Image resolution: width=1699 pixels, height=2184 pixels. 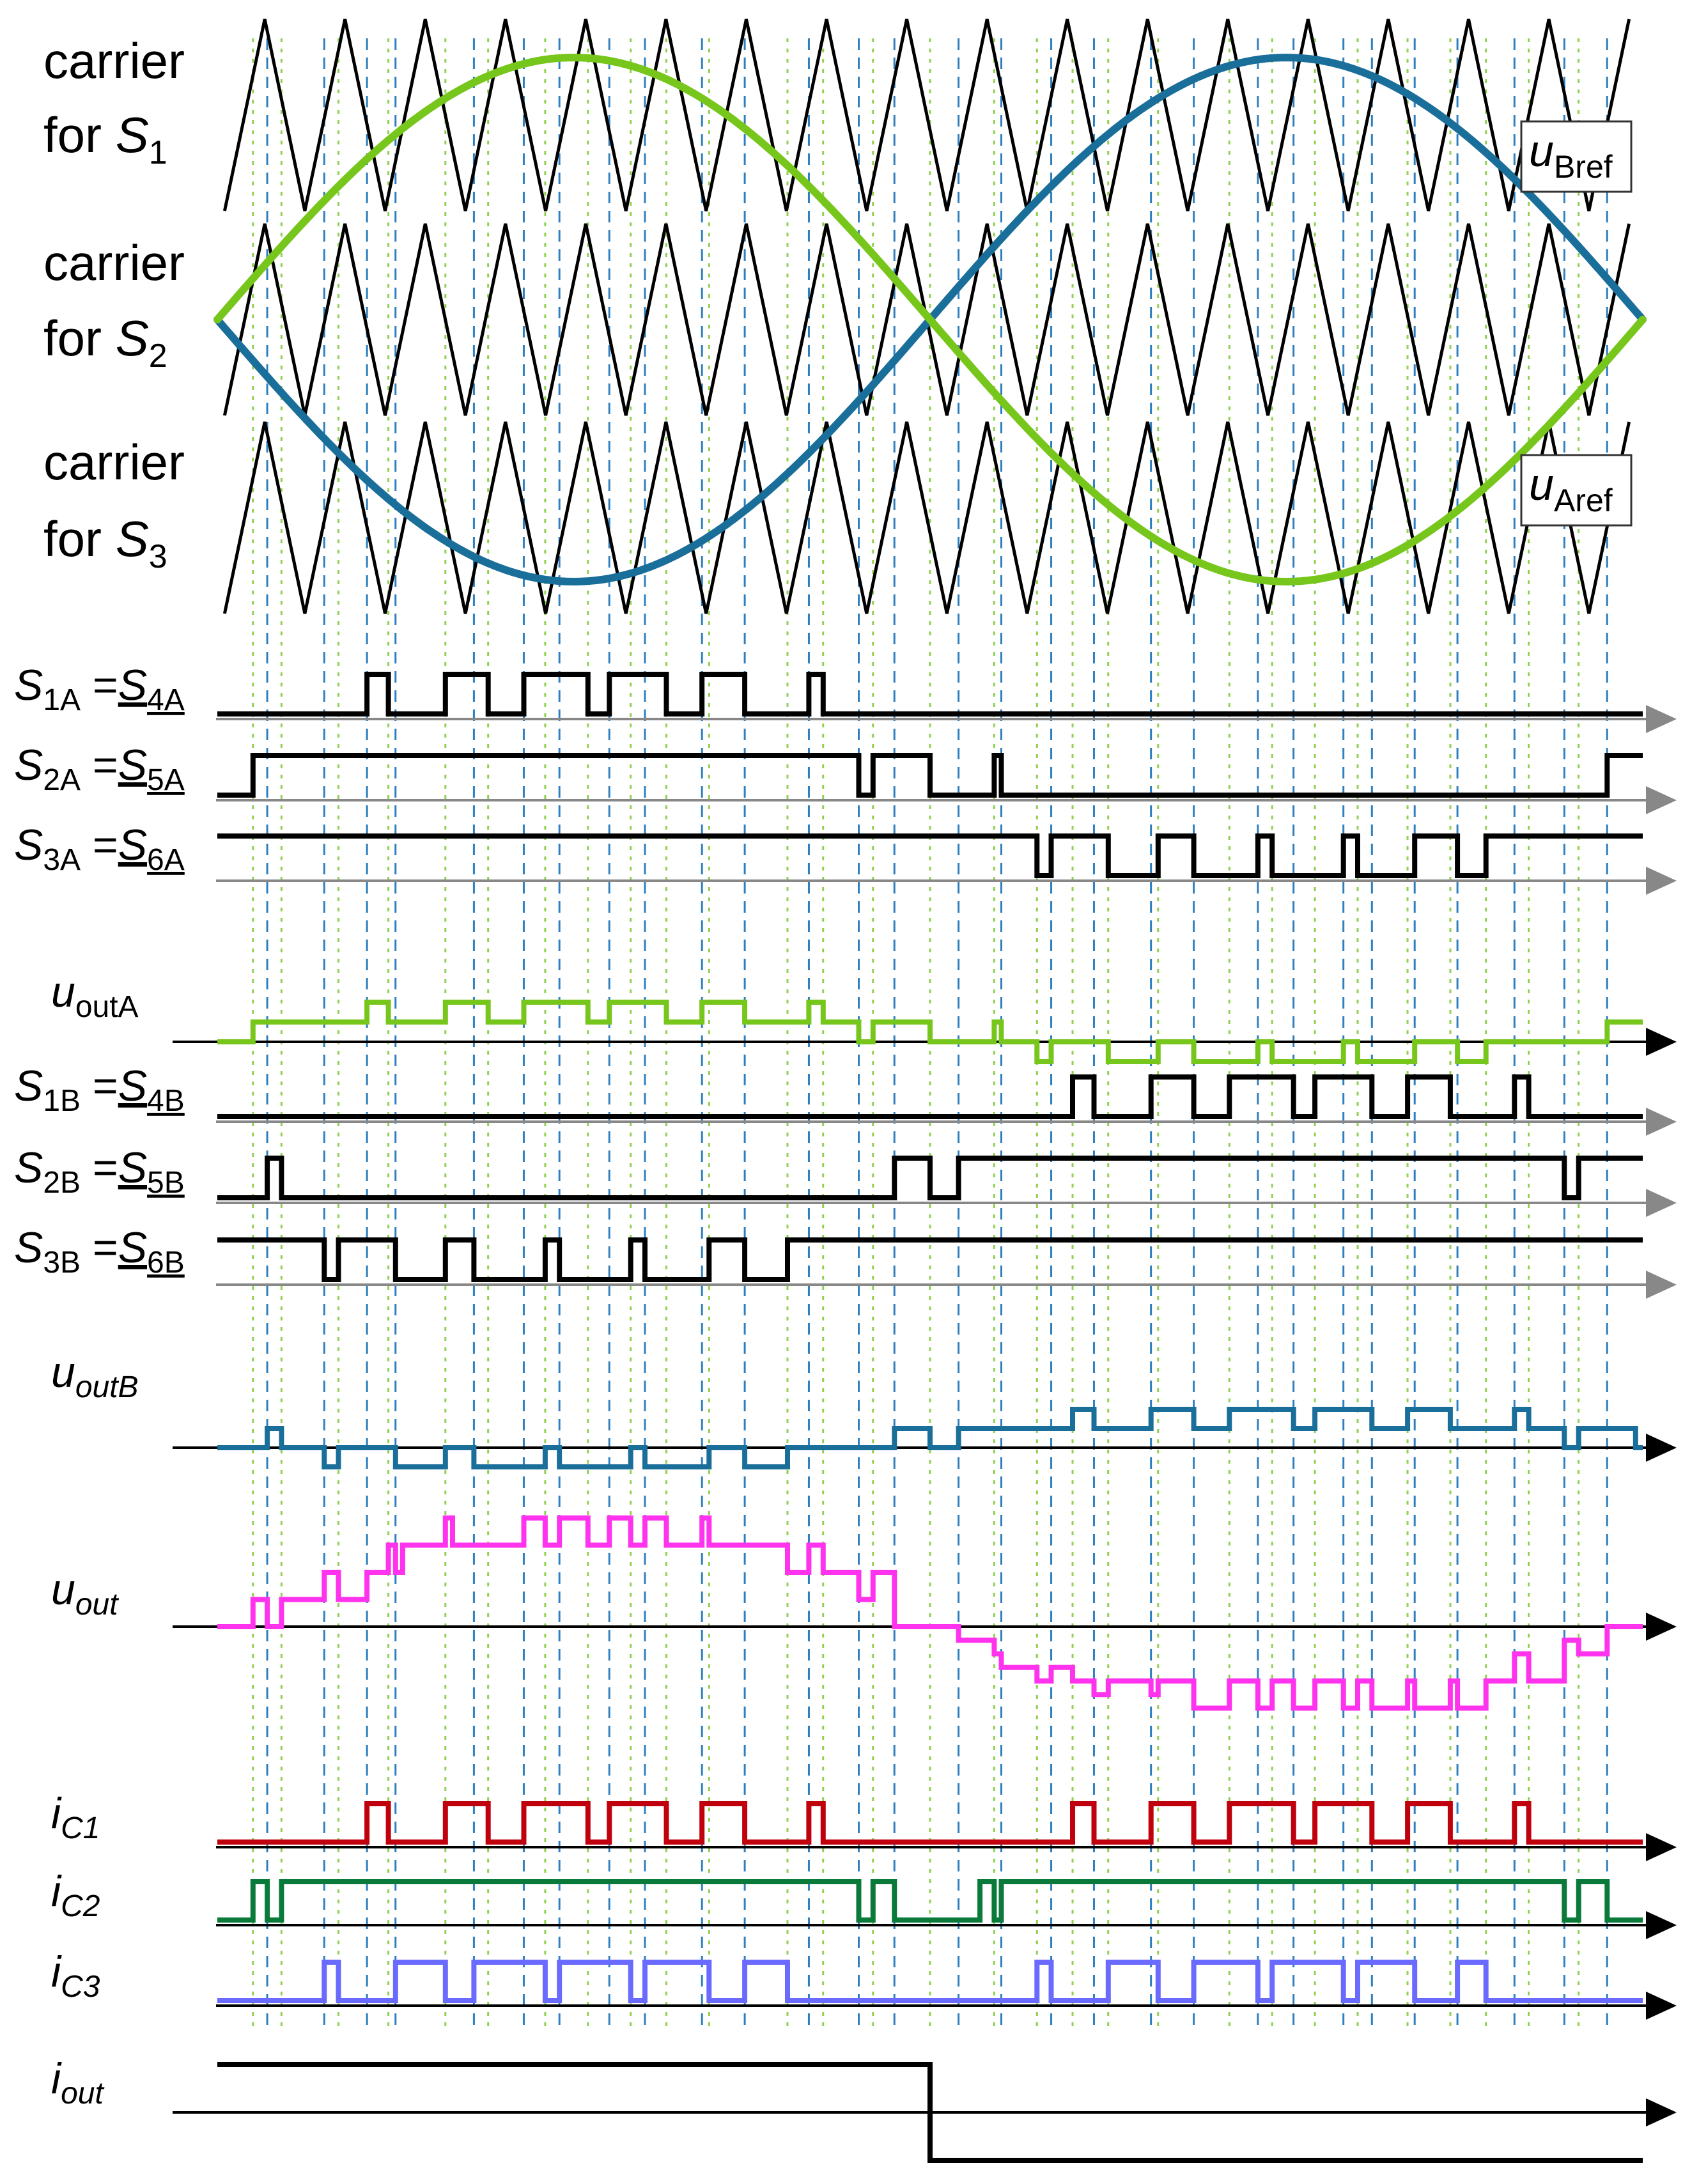 What do you see at coordinates (100, 1090) in the screenshot?
I see `trace-label: S1B =S4B` at bounding box center [100, 1090].